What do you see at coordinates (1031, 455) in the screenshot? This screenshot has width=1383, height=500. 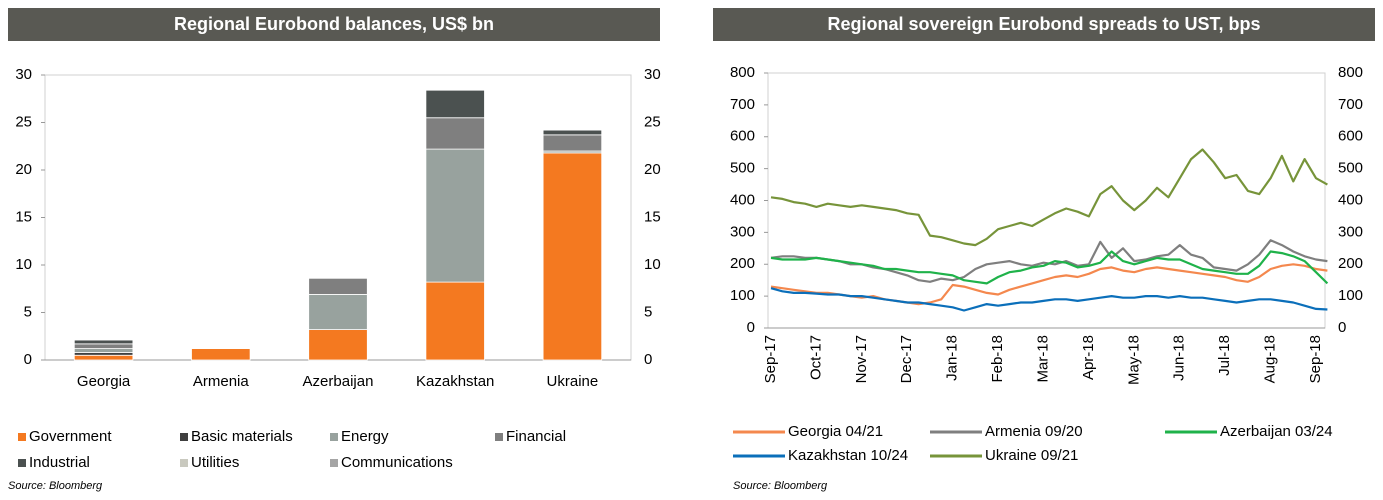 I see `legend-label: Ukraine 09/21` at bounding box center [1031, 455].